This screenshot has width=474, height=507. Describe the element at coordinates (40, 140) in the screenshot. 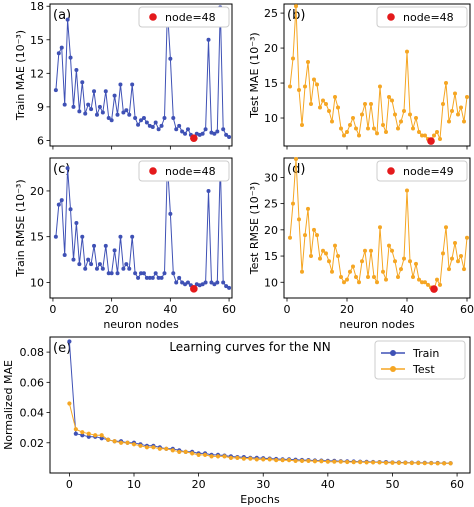

I see `y-tick-label: 6` at that location.